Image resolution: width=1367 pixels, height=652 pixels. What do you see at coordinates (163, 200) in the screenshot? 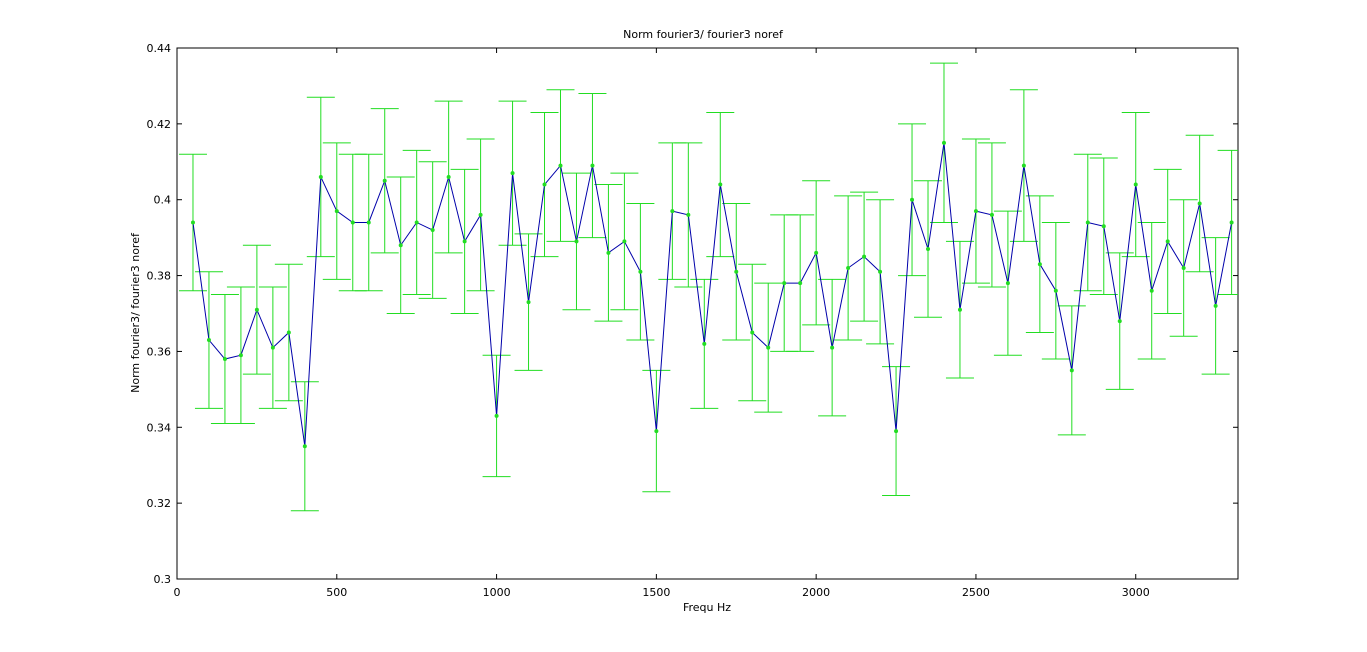
I see `y-tick-label: 0.4` at bounding box center [163, 200].